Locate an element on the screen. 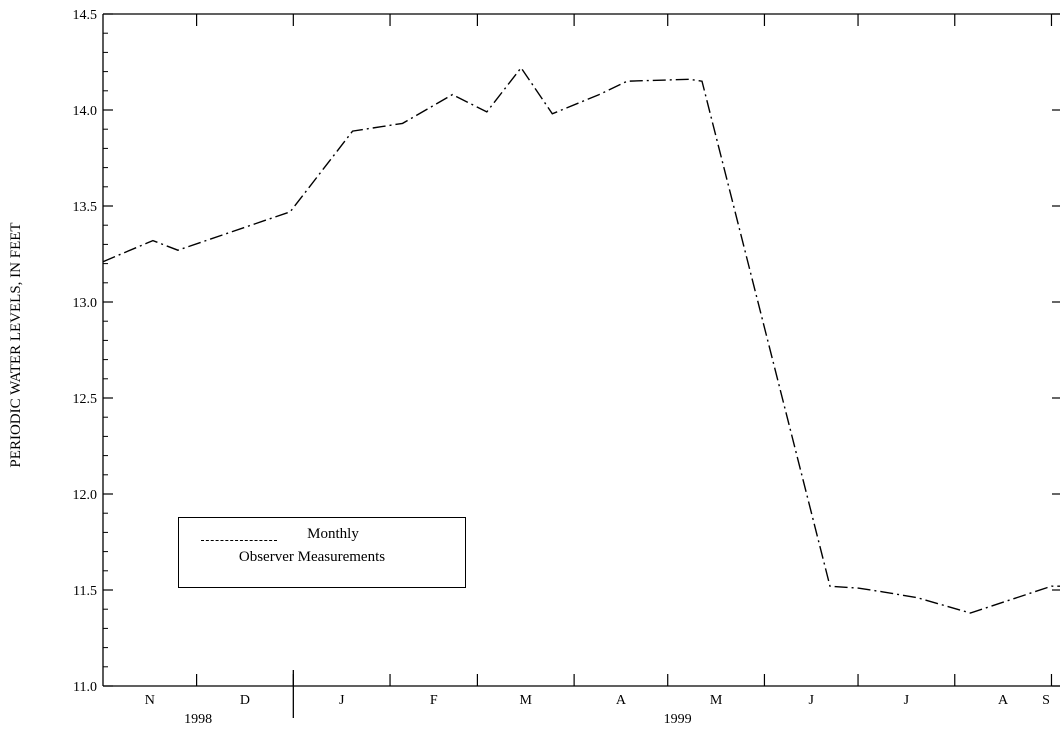 Image resolution: width=1060 pixels, height=736 pixels. x-month-label: S is located at coordinates (1046, 700).